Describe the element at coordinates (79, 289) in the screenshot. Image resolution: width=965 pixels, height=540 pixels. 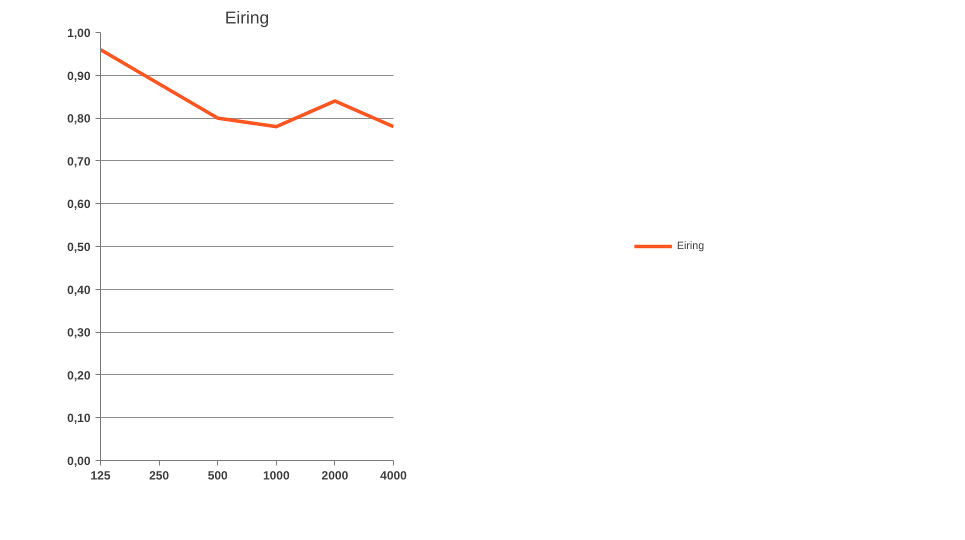
I see `y-tick-label: 0,40` at that location.